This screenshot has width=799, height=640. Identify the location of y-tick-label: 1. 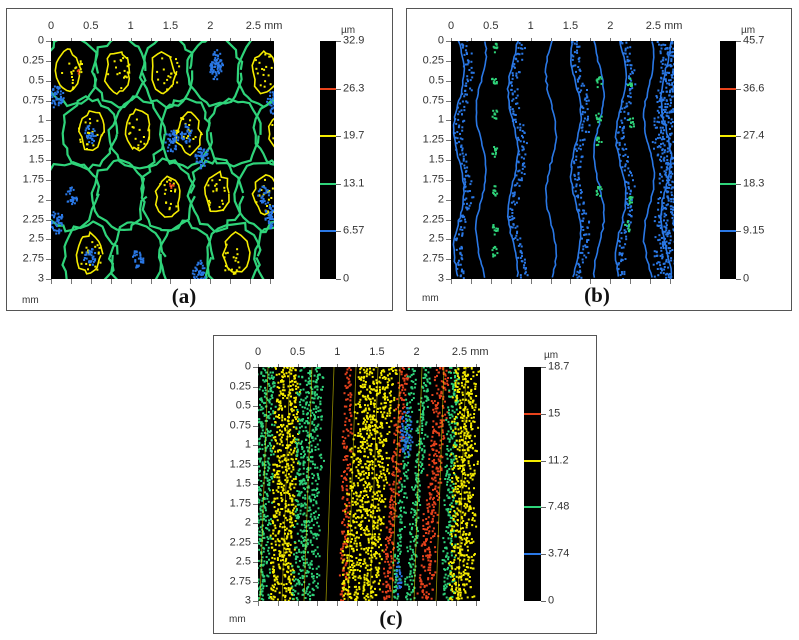
(440, 119).